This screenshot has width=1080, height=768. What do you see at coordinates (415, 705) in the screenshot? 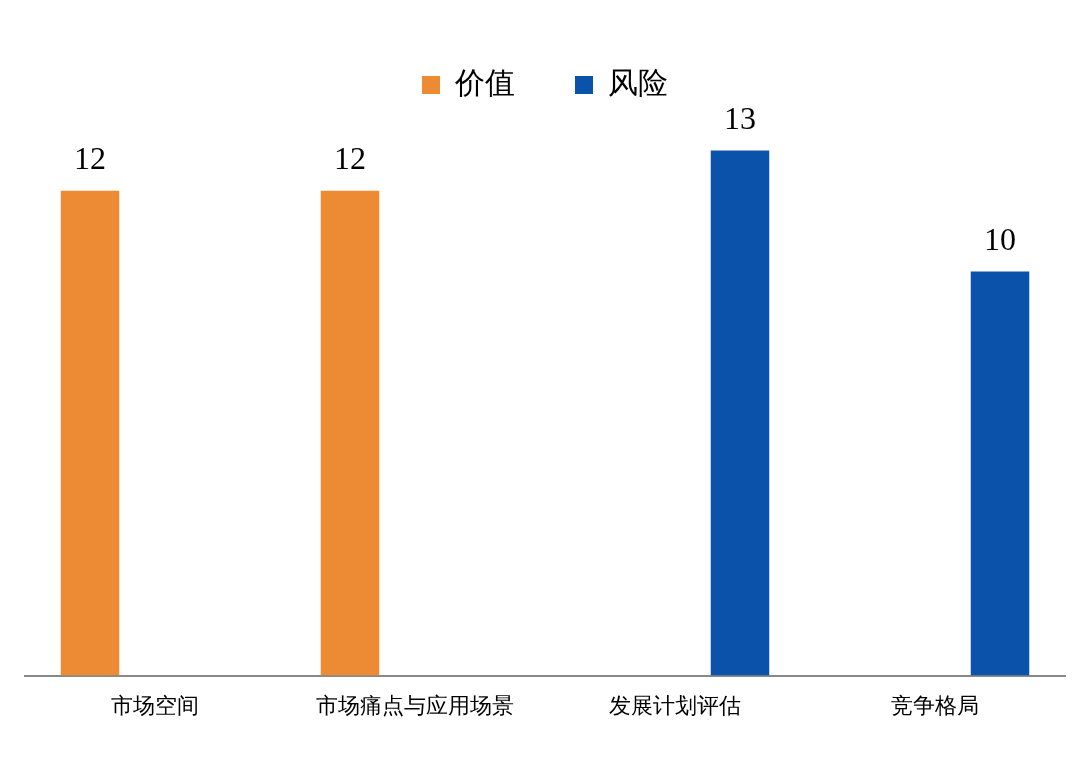
I see `x-tick-label: 市场痛点与应用场景` at bounding box center [415, 705].